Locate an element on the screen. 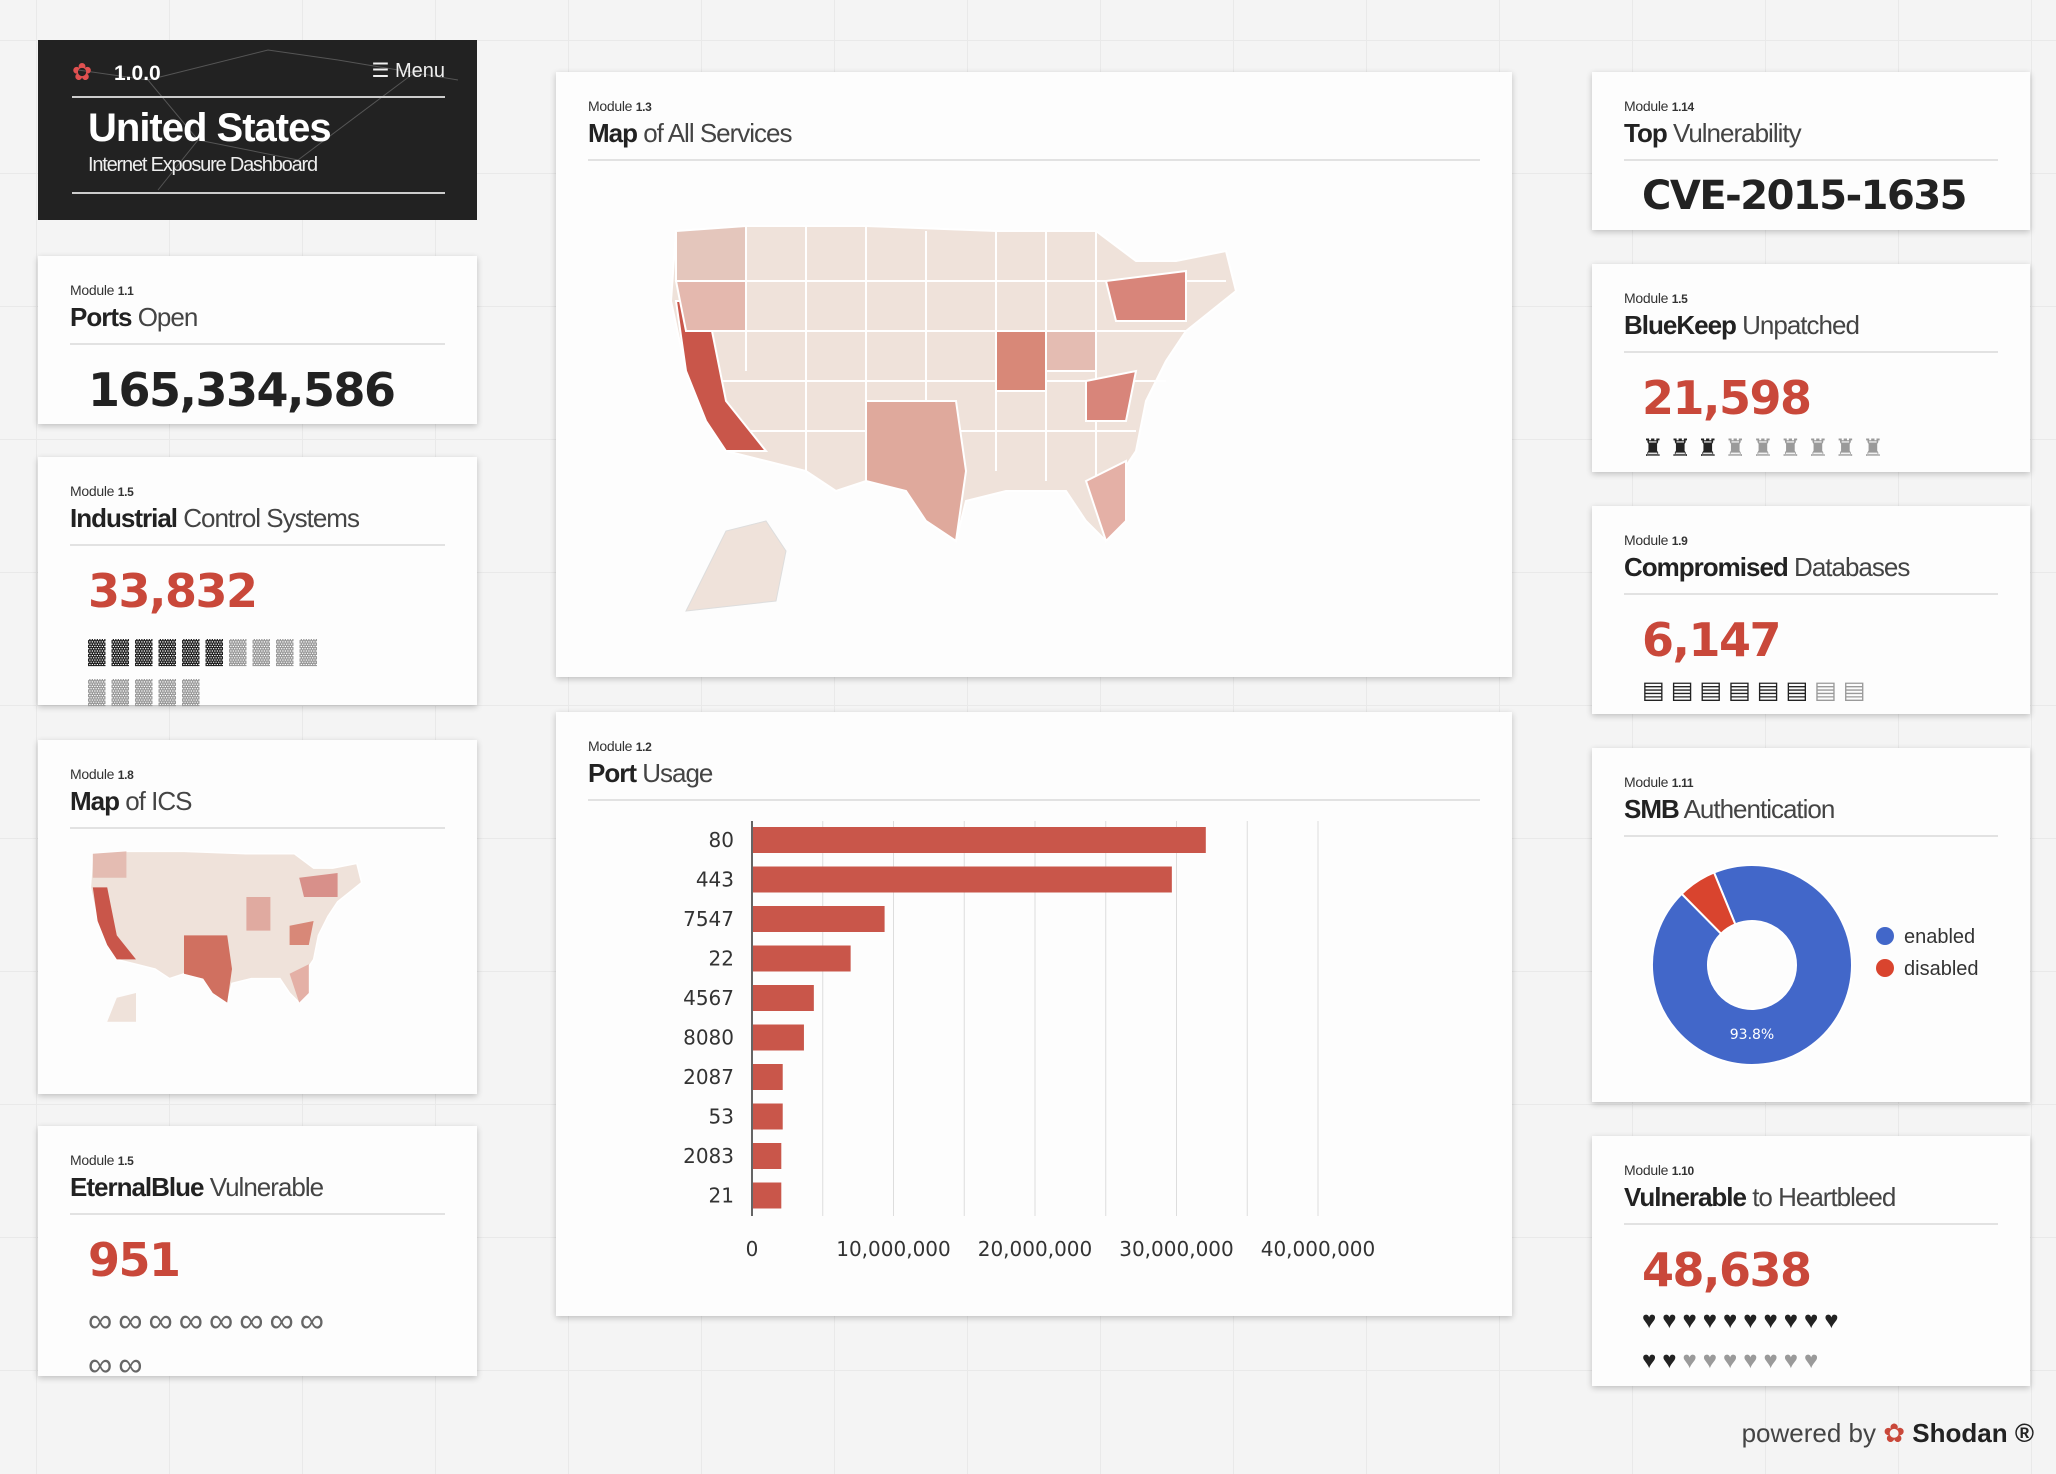 This screenshot has height=1474, width=2056. module-label: Module 1.2 is located at coordinates (620, 746).